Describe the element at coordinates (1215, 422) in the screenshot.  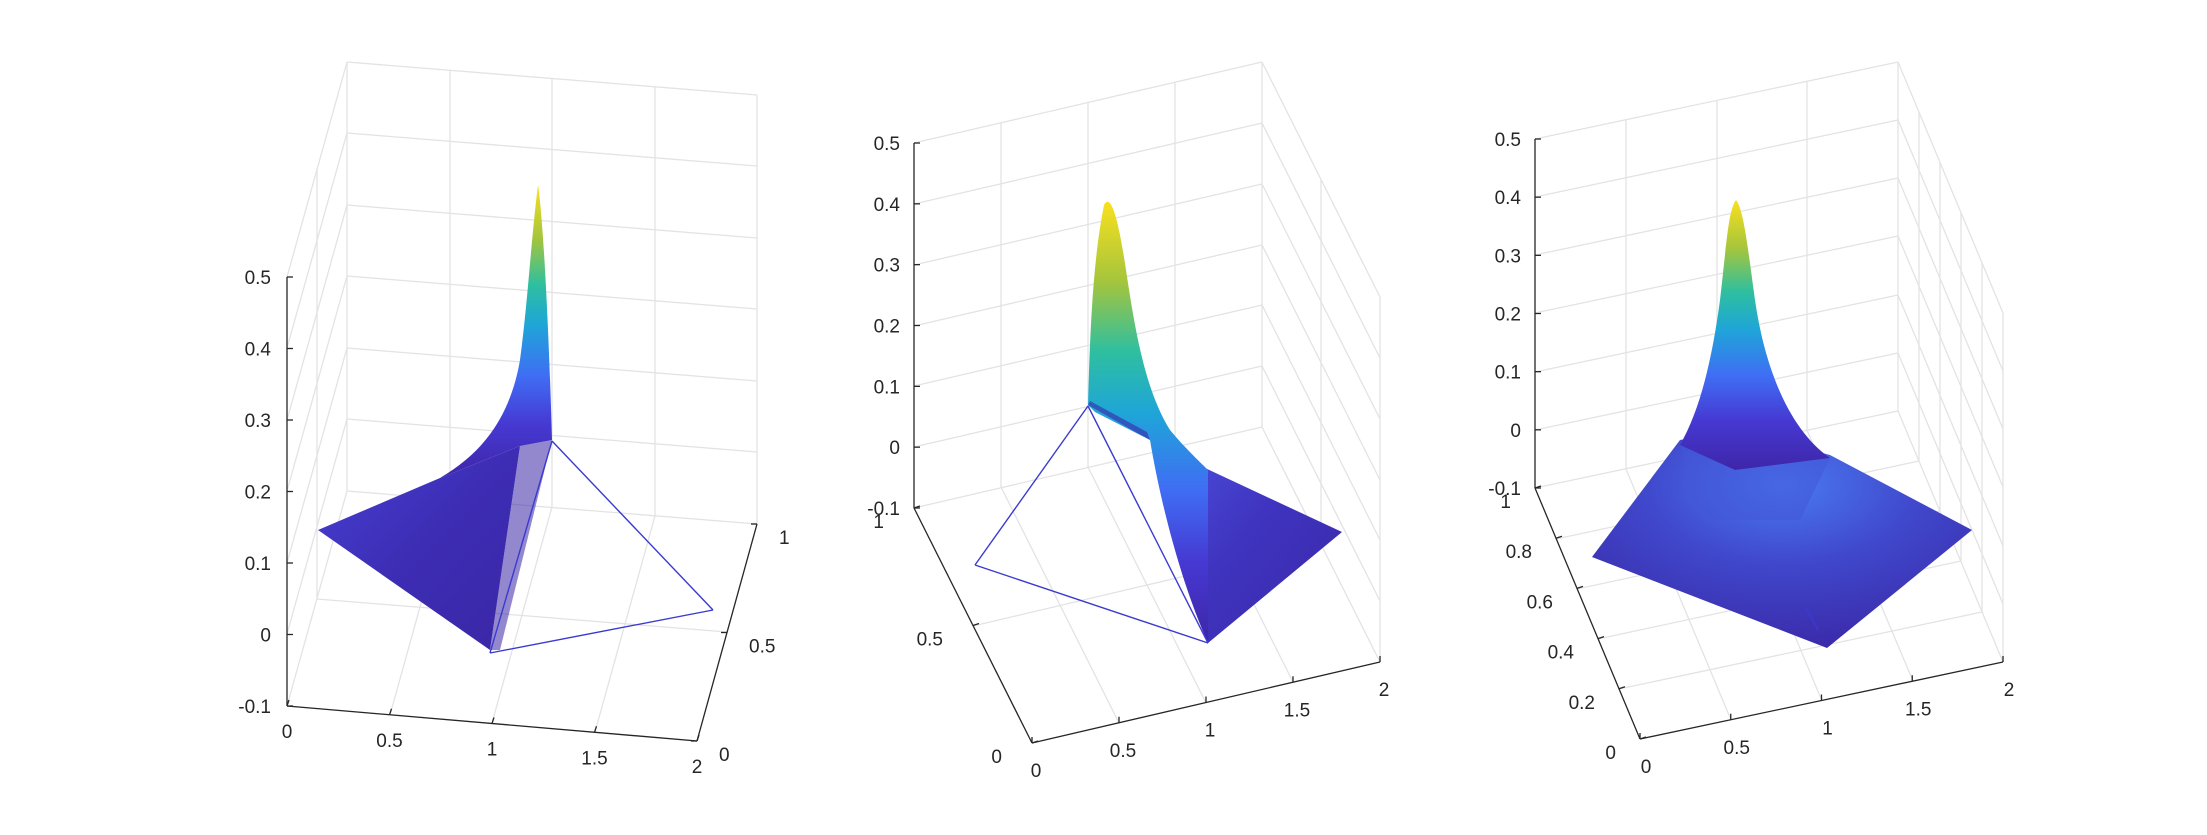
I see `panel-2-surface` at that location.